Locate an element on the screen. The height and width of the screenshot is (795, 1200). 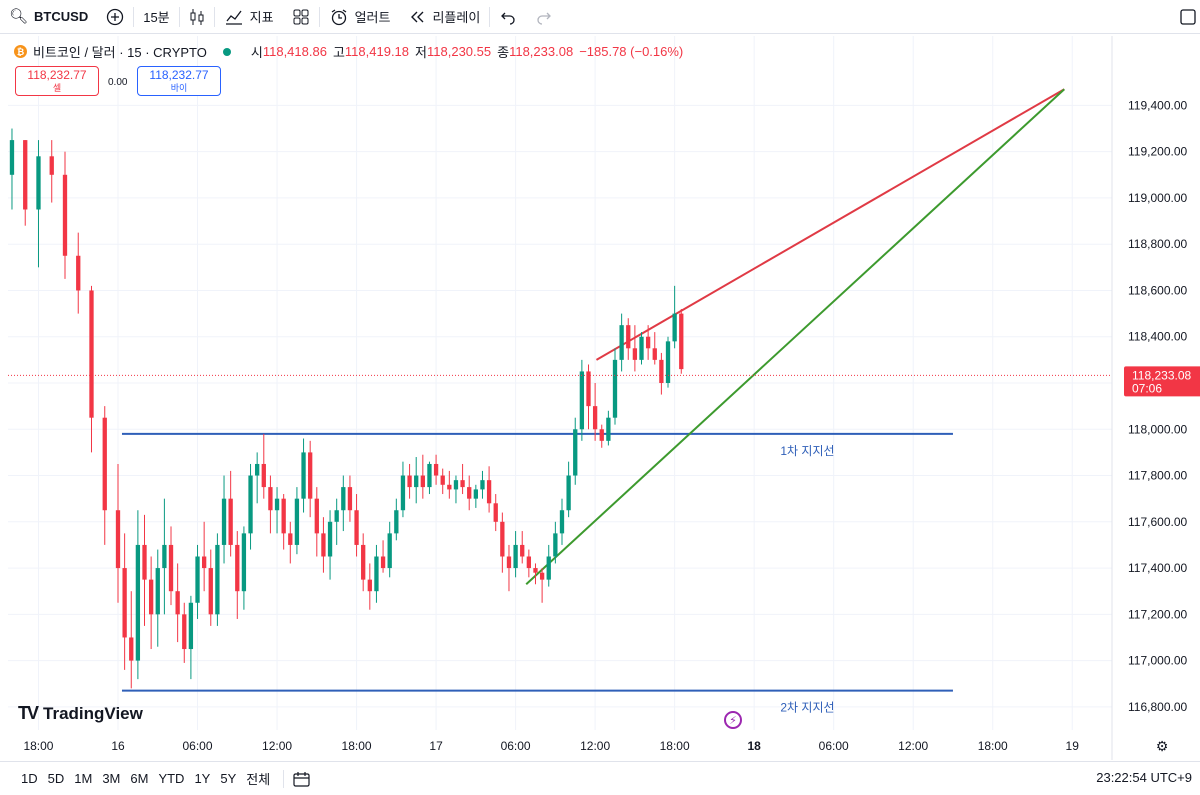
range-button: 5D is located at coordinates (56, 778).